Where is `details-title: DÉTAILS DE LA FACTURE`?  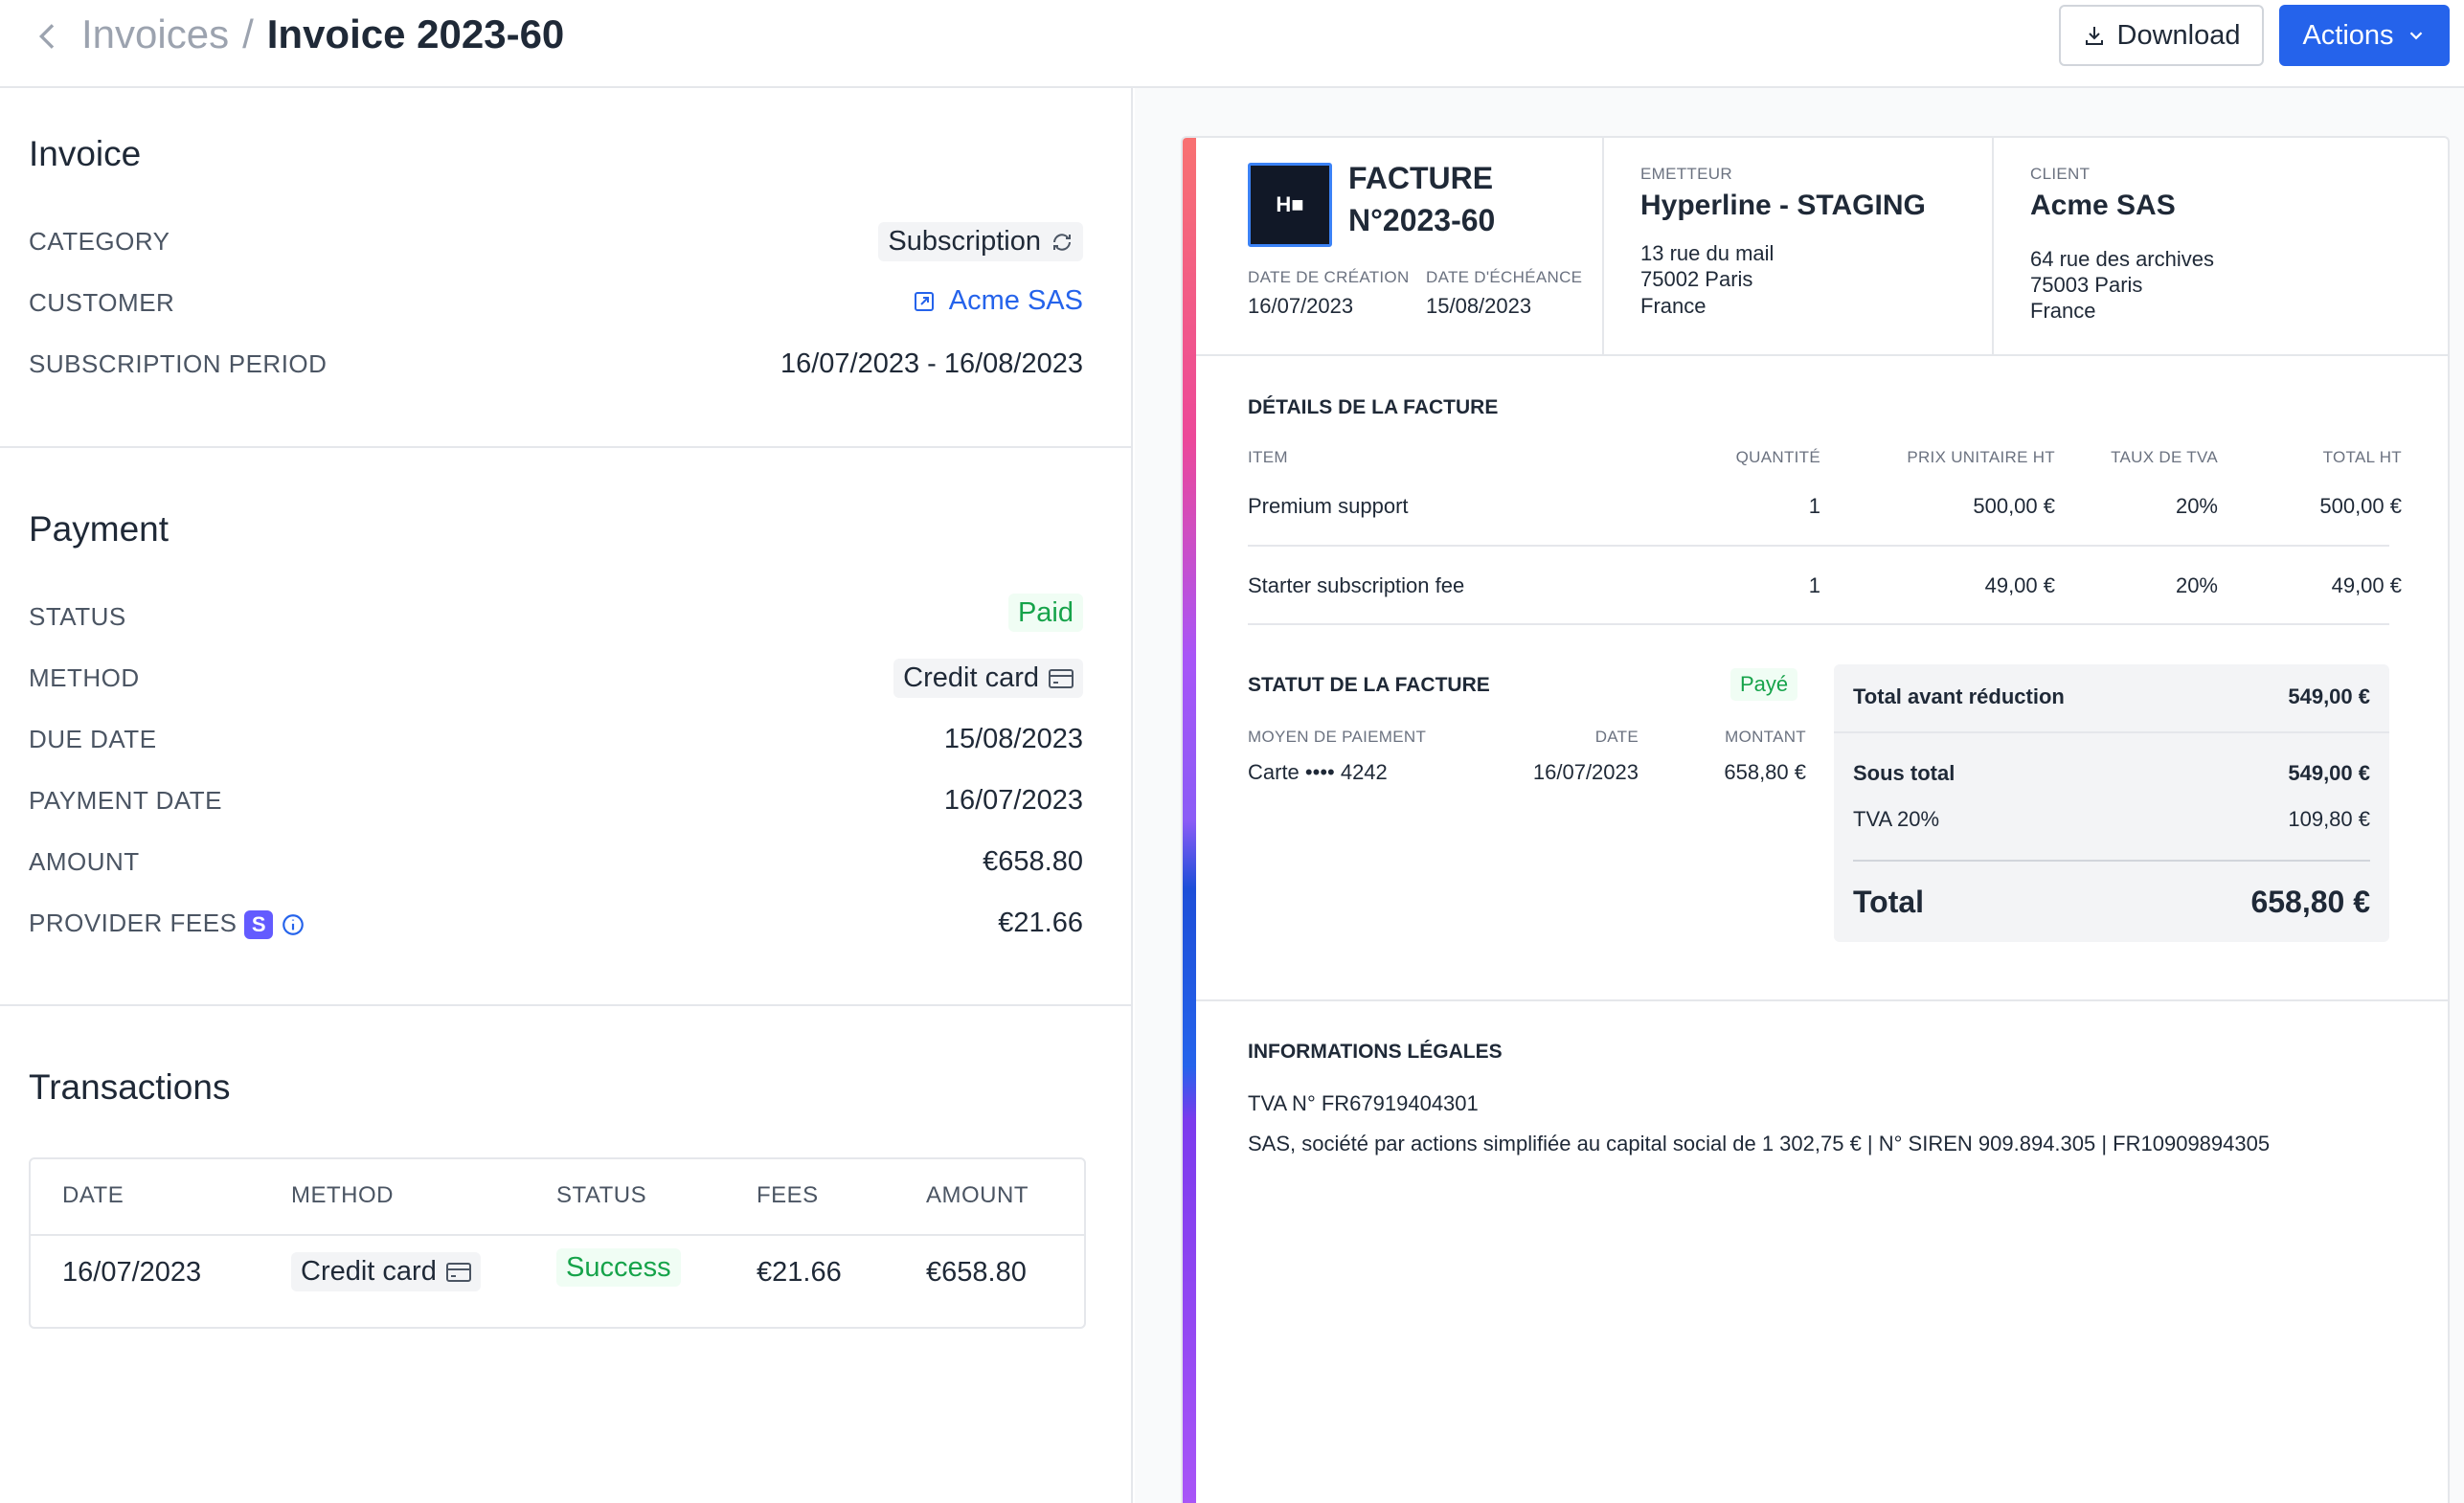
details-title: DÉTAILS DE LA FACTURE is located at coordinates (1373, 407).